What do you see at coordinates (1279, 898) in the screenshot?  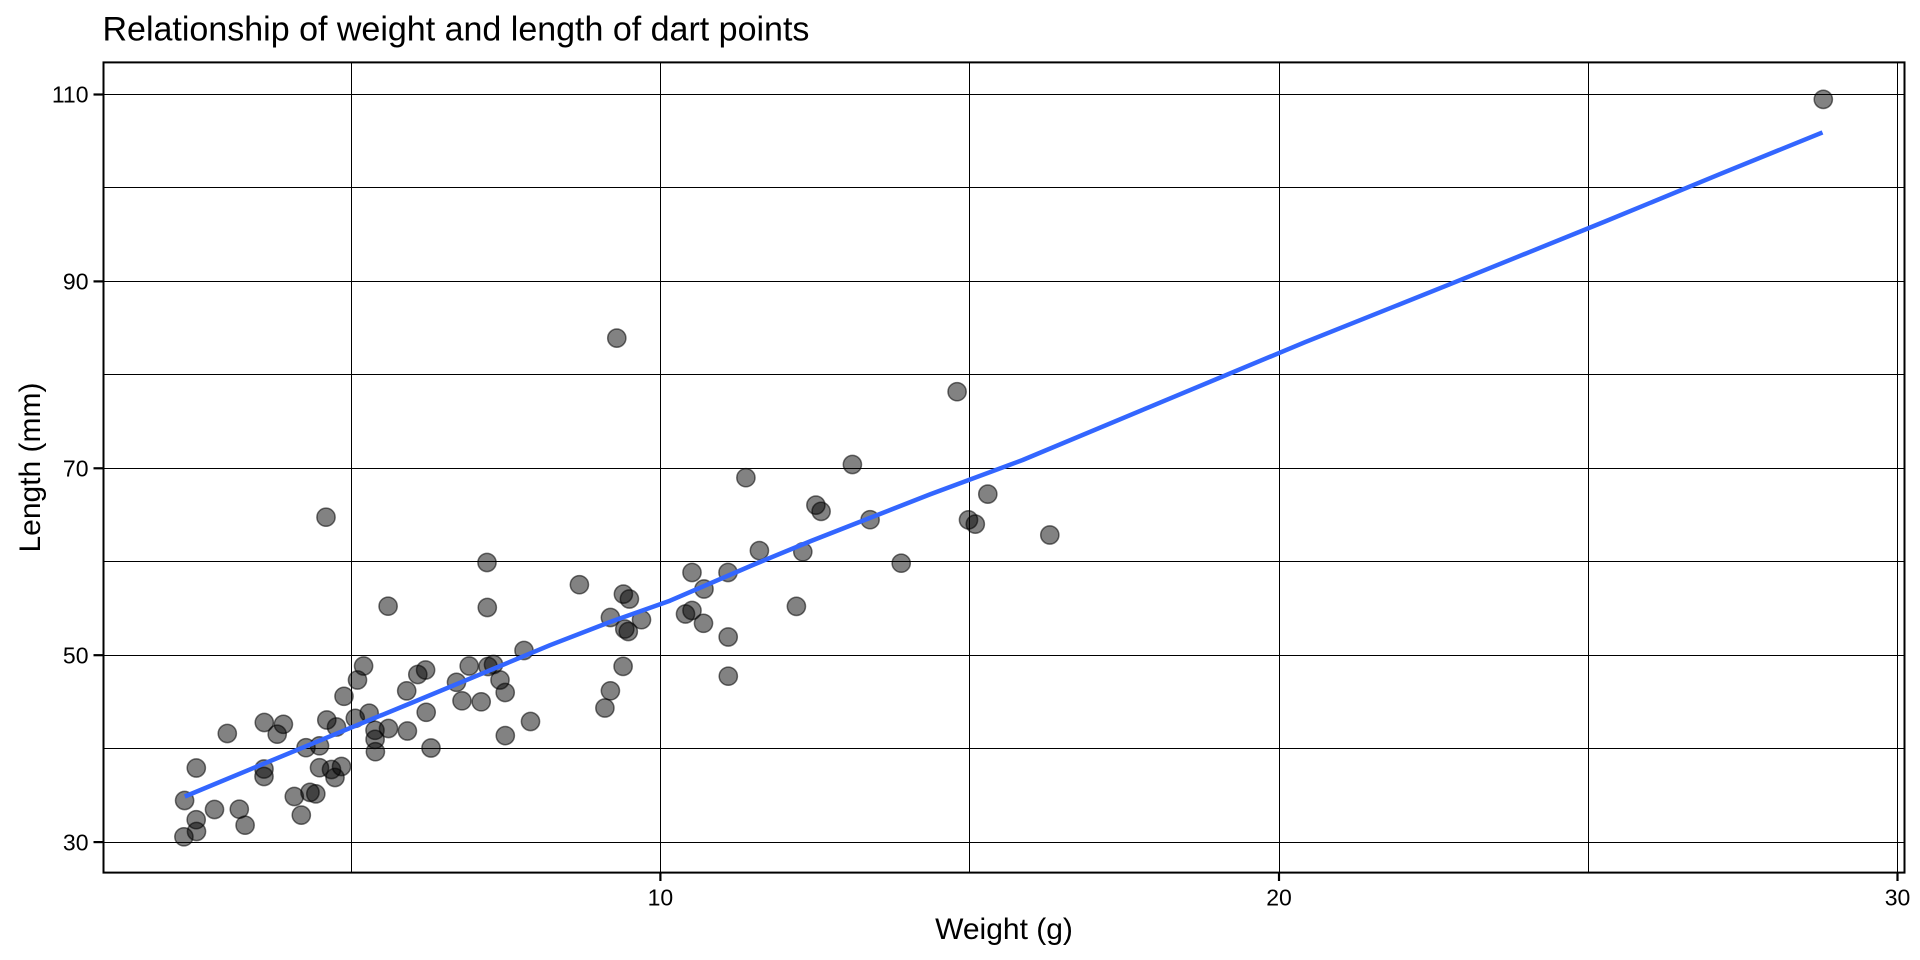 I see `svg-text: 20` at bounding box center [1279, 898].